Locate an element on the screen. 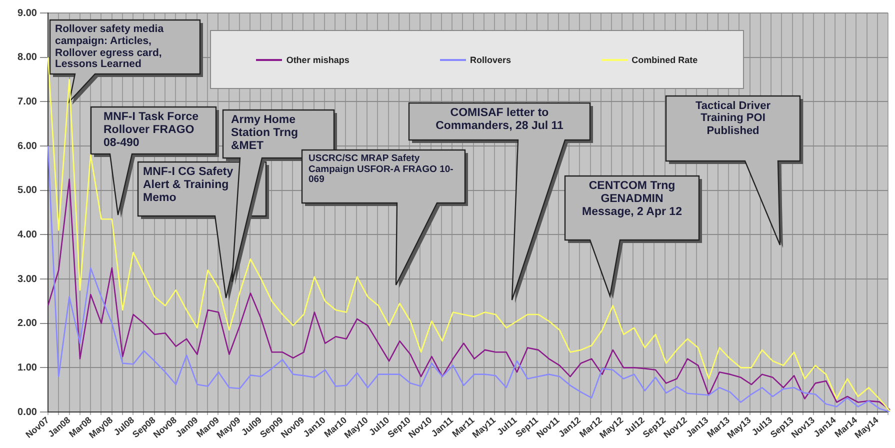 The height and width of the screenshot is (448, 895). annotation: MNF-I Task Force Rollover FRAGO 08-490 is located at coordinates (152, 130).